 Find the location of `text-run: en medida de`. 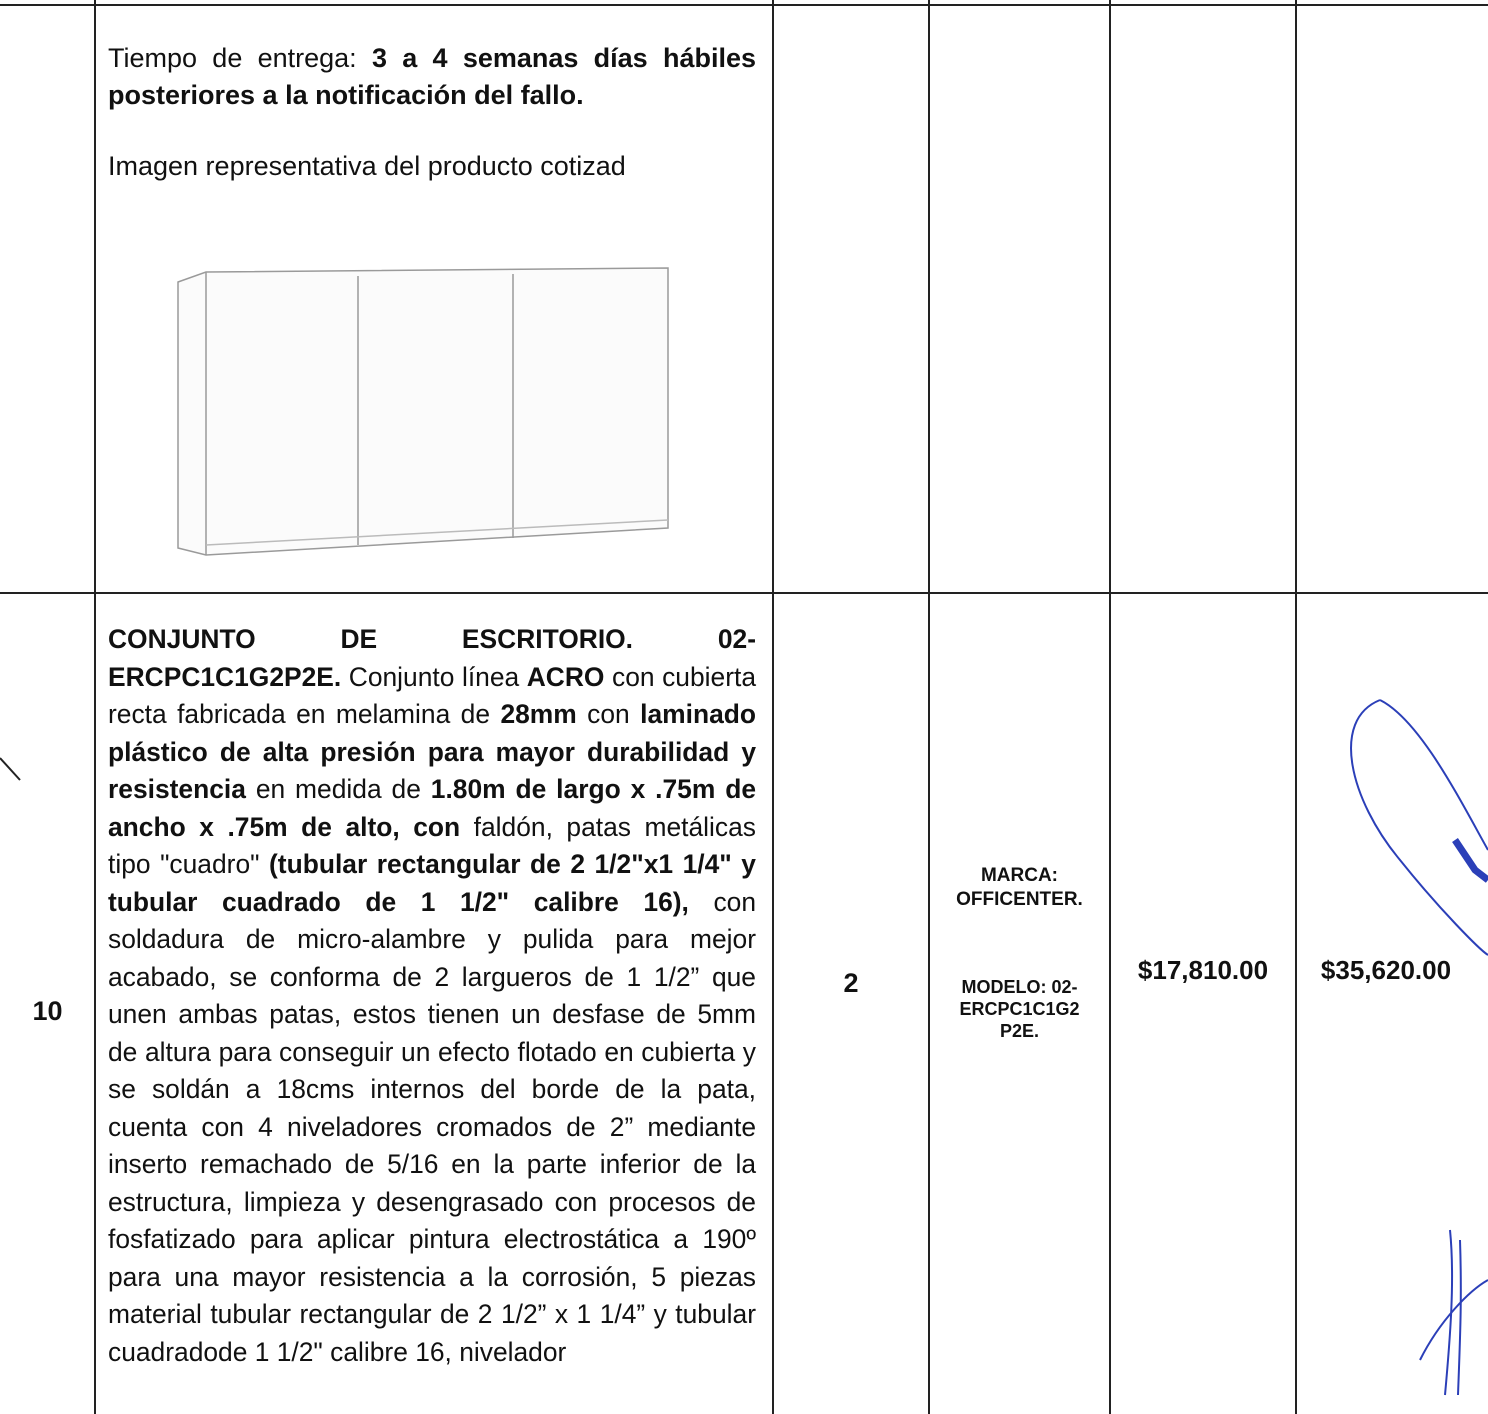

text-run: en medida de is located at coordinates (338, 789).